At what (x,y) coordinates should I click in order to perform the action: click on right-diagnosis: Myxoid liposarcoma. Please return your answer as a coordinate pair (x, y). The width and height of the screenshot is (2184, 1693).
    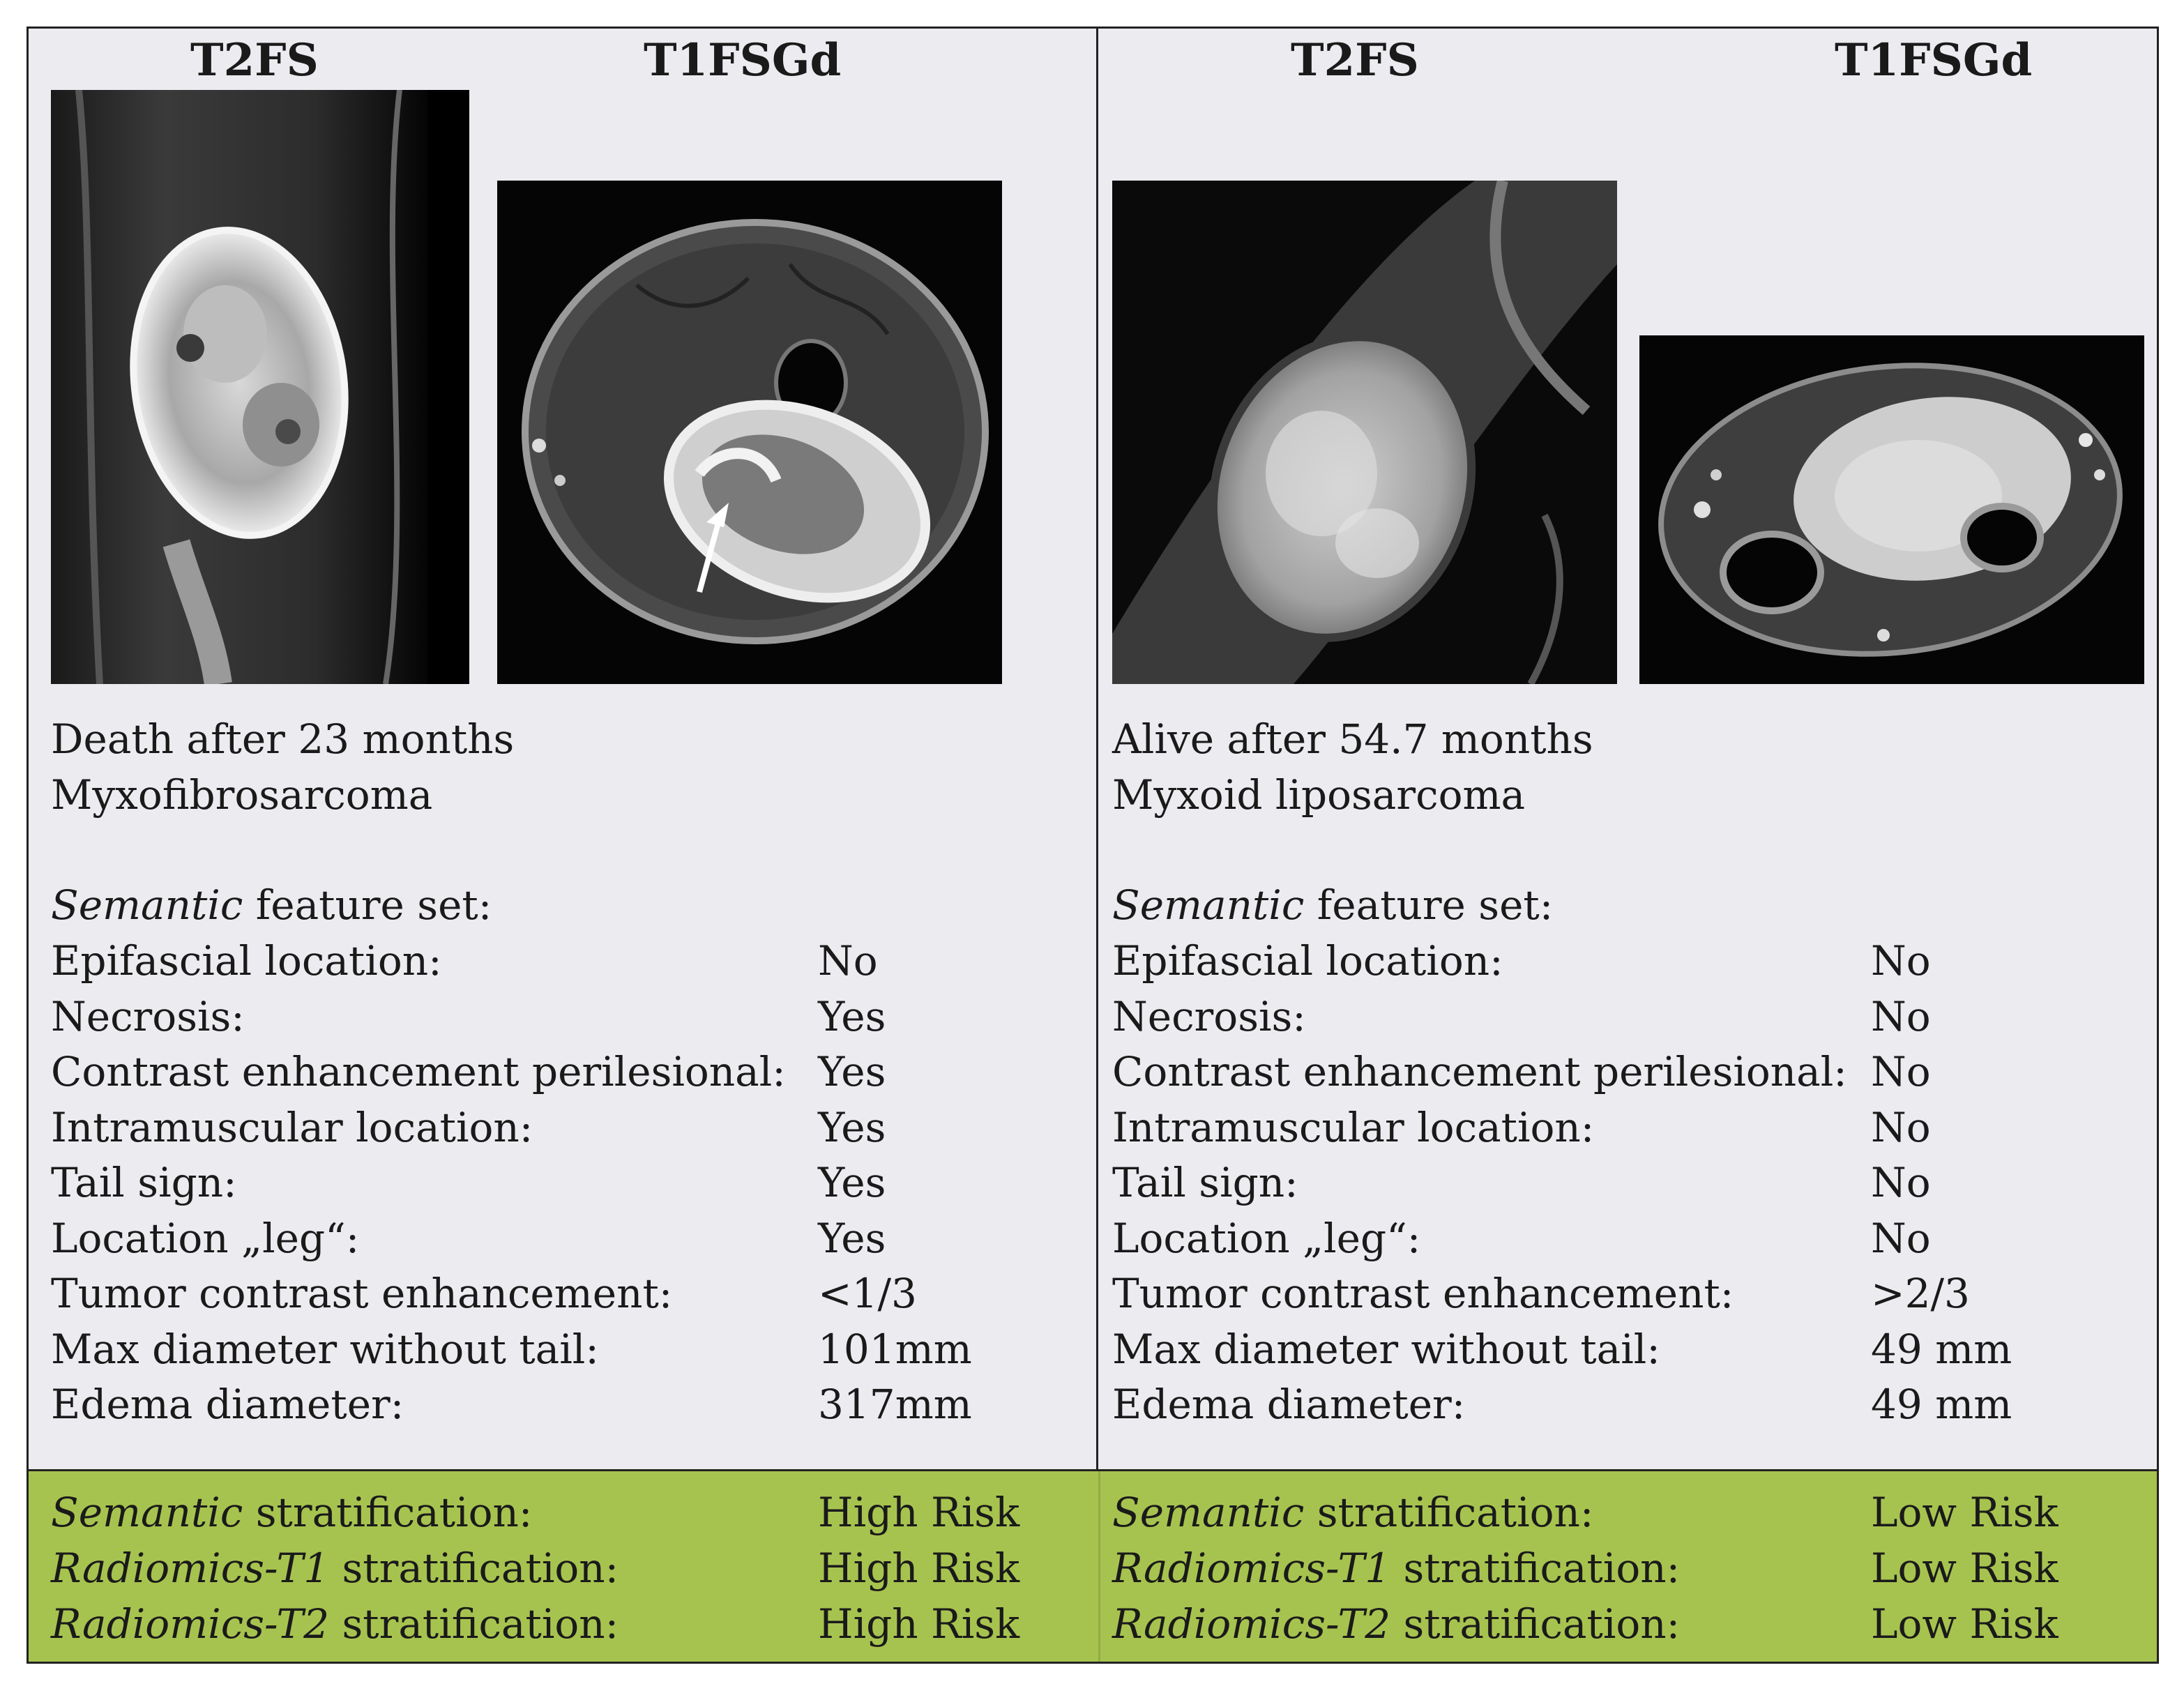
    Looking at the image, I should click on (1319, 795).